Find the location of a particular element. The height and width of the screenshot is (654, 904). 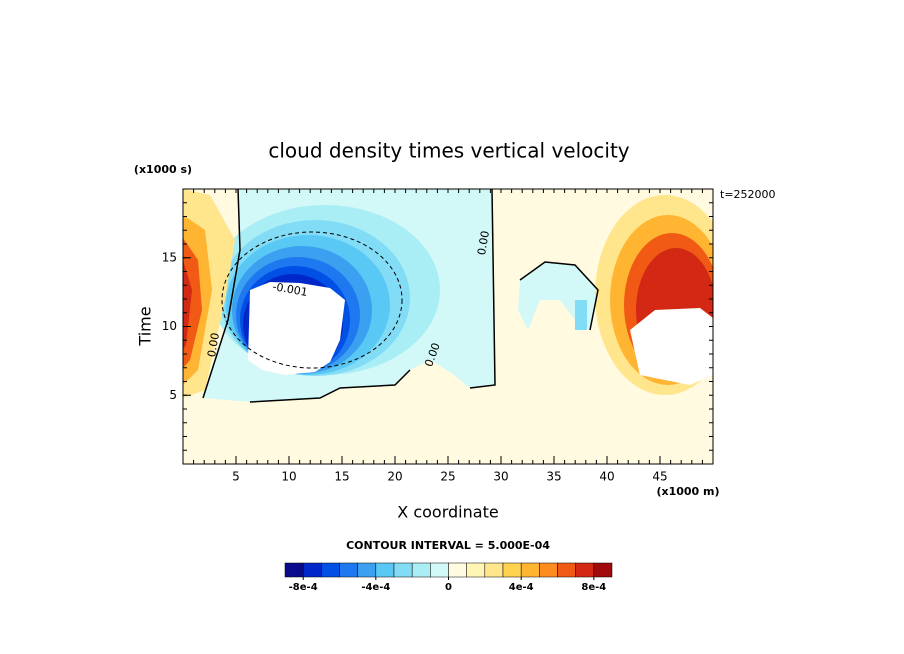

x-tick-label: 5 is located at coordinates (236, 477).